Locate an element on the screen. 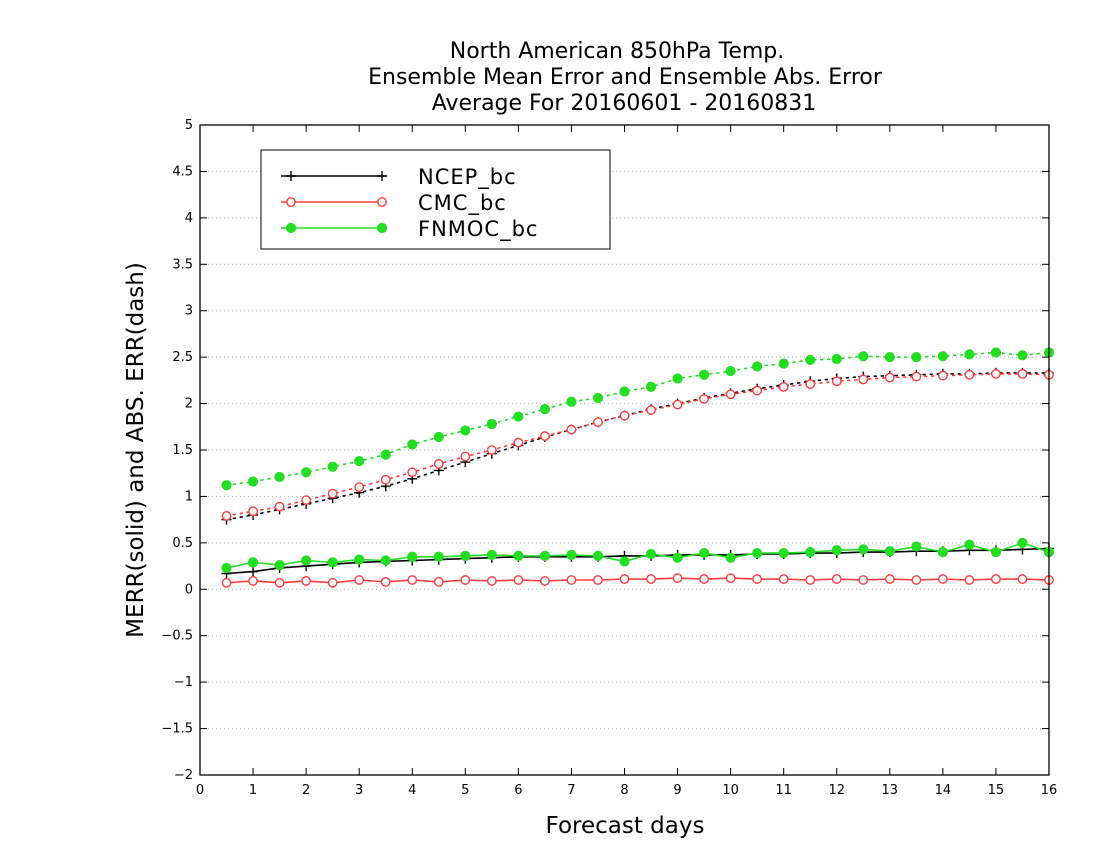 The height and width of the screenshot is (850, 1100). y-tick-label: 2.5 is located at coordinates (182, 357).